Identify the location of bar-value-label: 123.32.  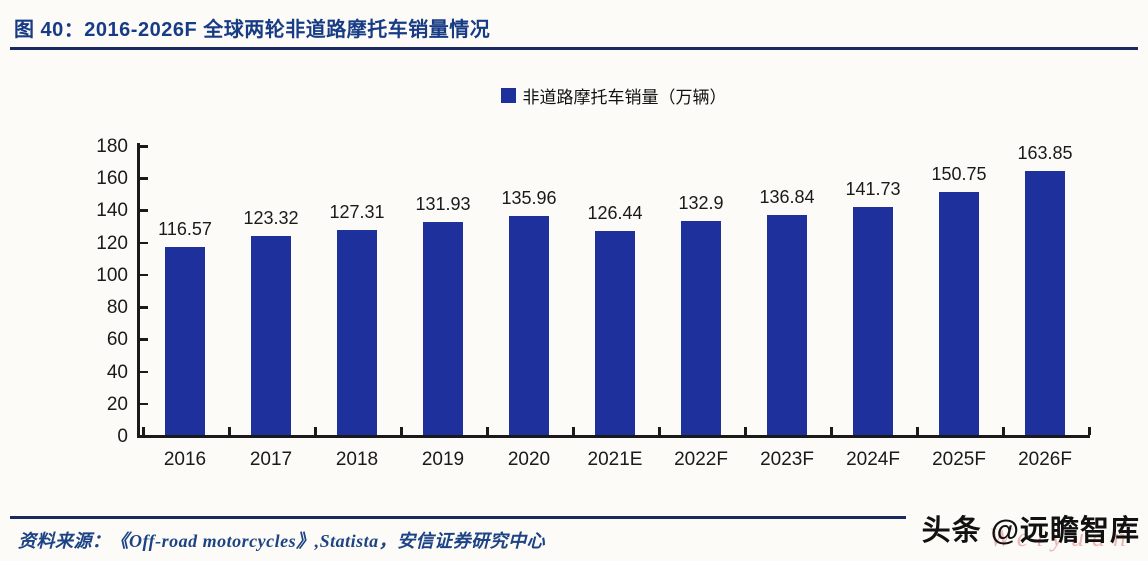
(271, 218).